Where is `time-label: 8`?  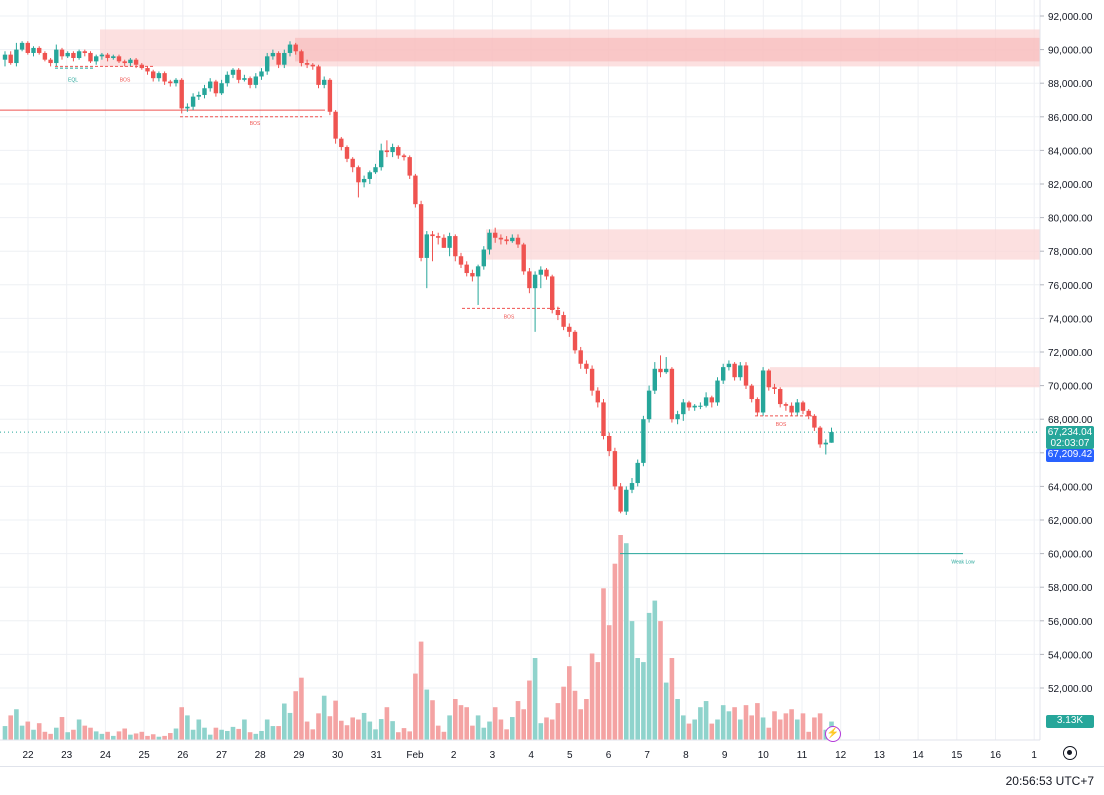 time-label: 8 is located at coordinates (686, 755).